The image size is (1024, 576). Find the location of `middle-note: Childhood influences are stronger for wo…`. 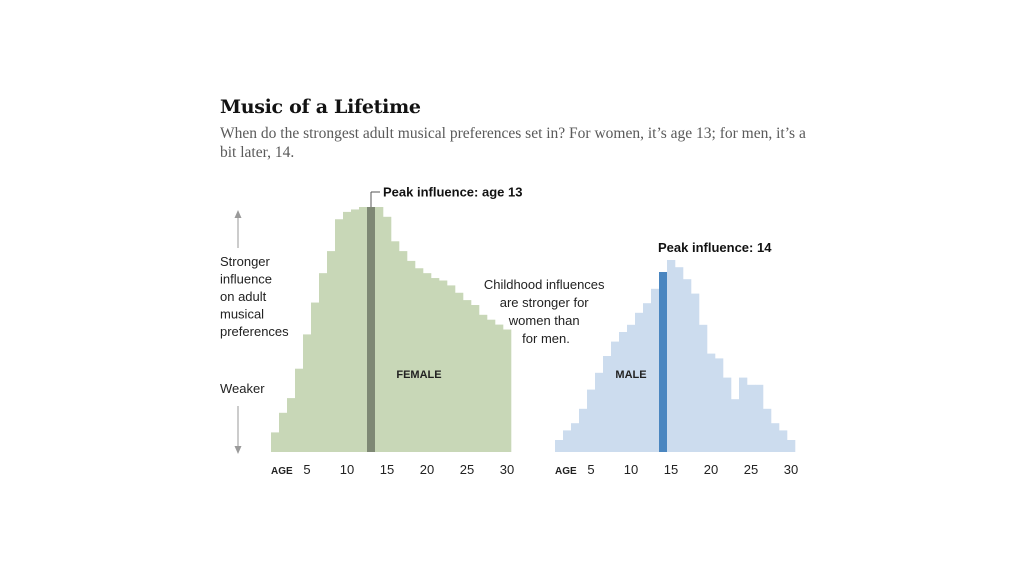

middle-note: Childhood influences are stronger for wo… is located at coordinates (546, 311).